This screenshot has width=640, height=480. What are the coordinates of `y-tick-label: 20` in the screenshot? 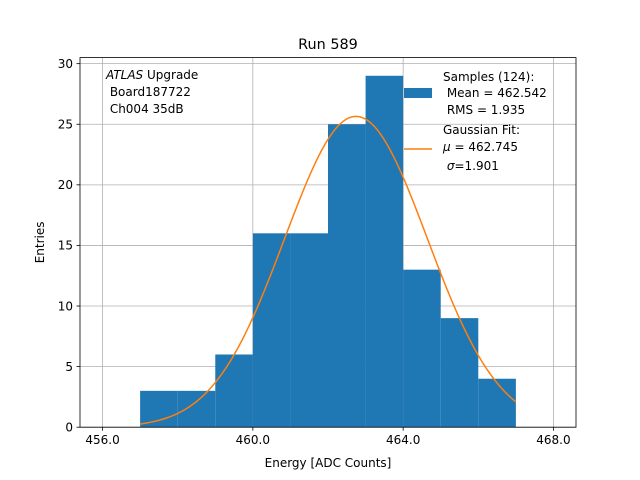 It's located at (65, 185).